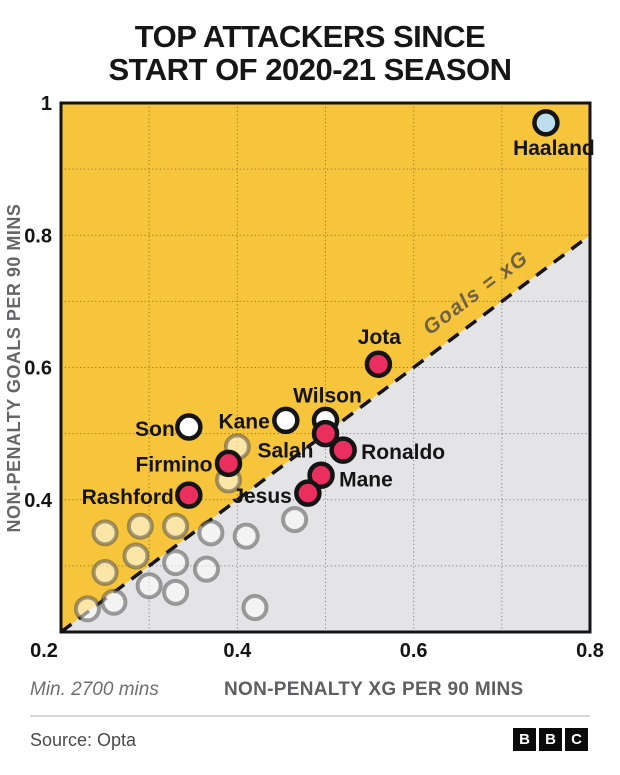  Describe the element at coordinates (554, 148) in the screenshot. I see `point-label-haaland: Haaland` at that location.